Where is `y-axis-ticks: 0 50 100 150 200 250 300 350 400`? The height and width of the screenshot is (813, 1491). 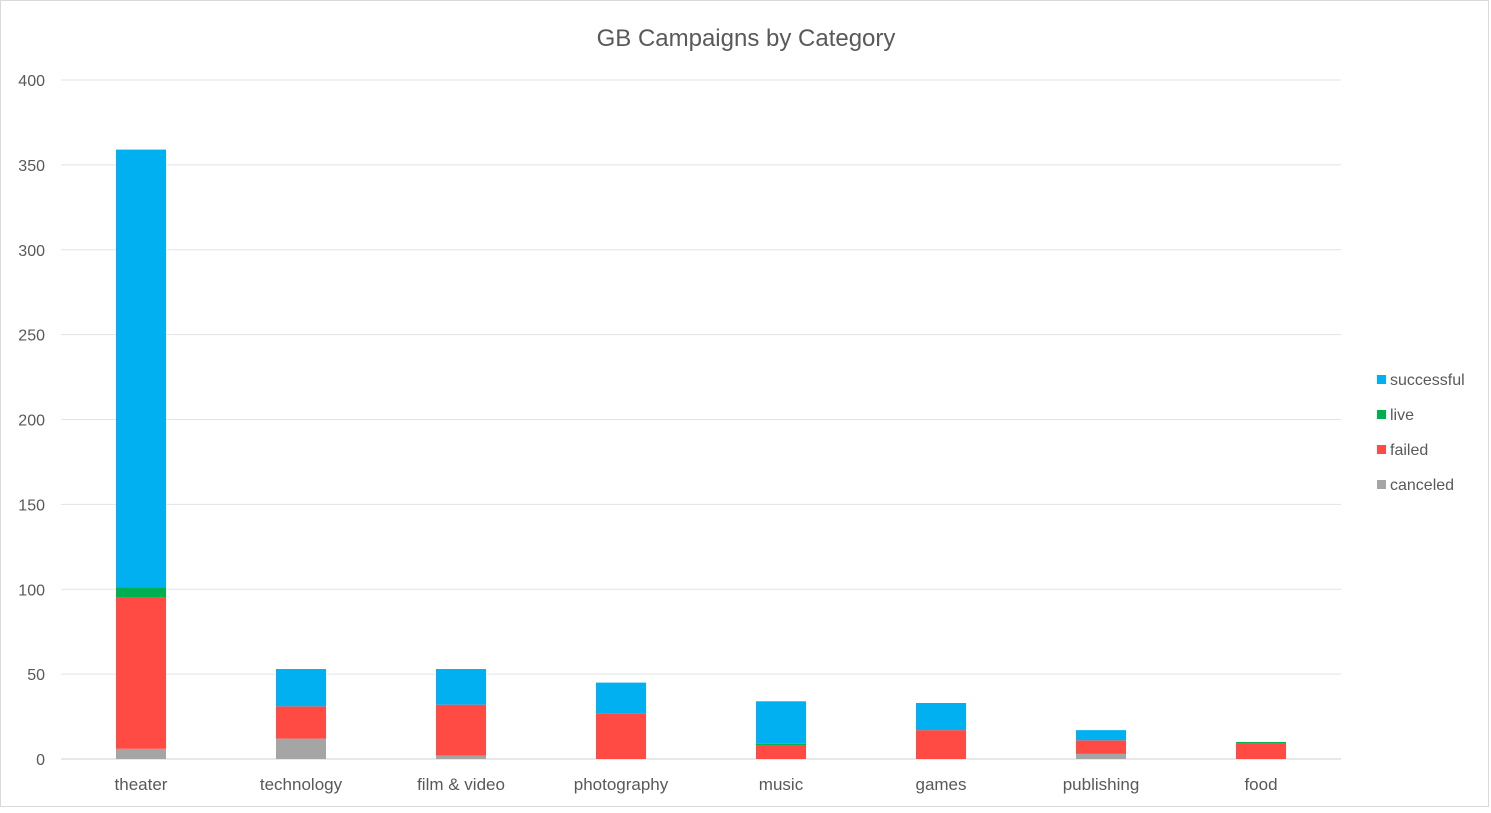
y-axis-ticks: 0 50 100 150 200 250 300 350 400 is located at coordinates (31, 421).